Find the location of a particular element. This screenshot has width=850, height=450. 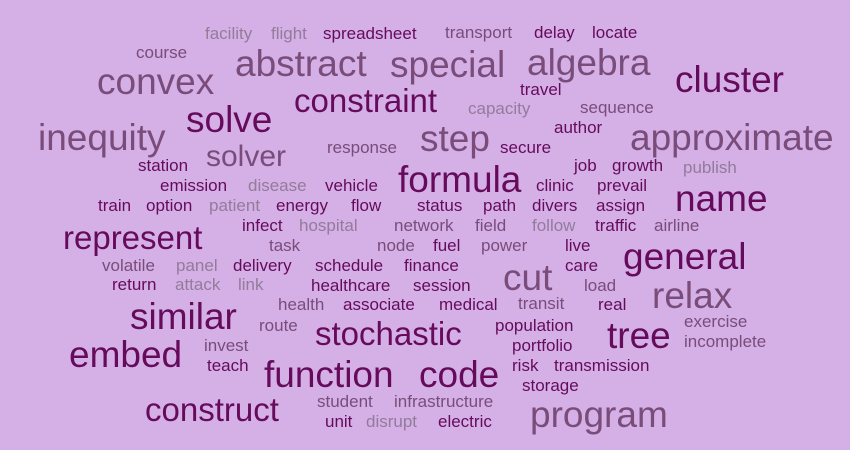

word-locate: locate is located at coordinates (615, 32).